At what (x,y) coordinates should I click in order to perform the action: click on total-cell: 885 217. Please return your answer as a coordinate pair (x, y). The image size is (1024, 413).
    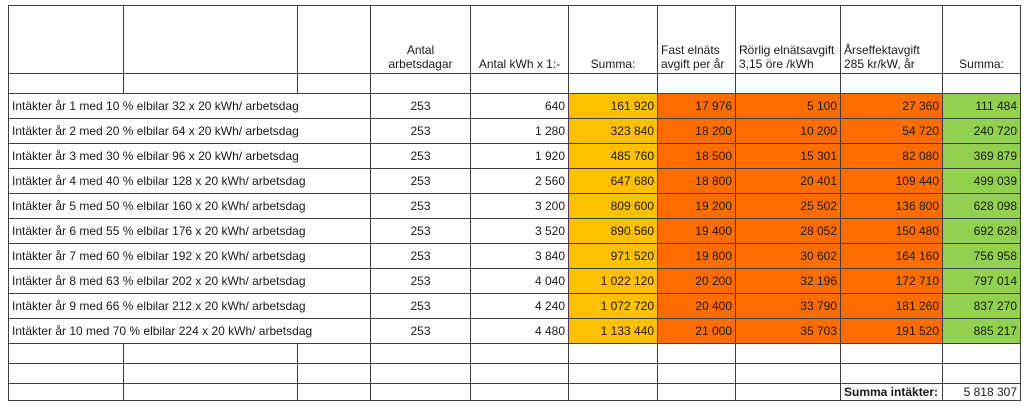
    Looking at the image, I should click on (981, 331).